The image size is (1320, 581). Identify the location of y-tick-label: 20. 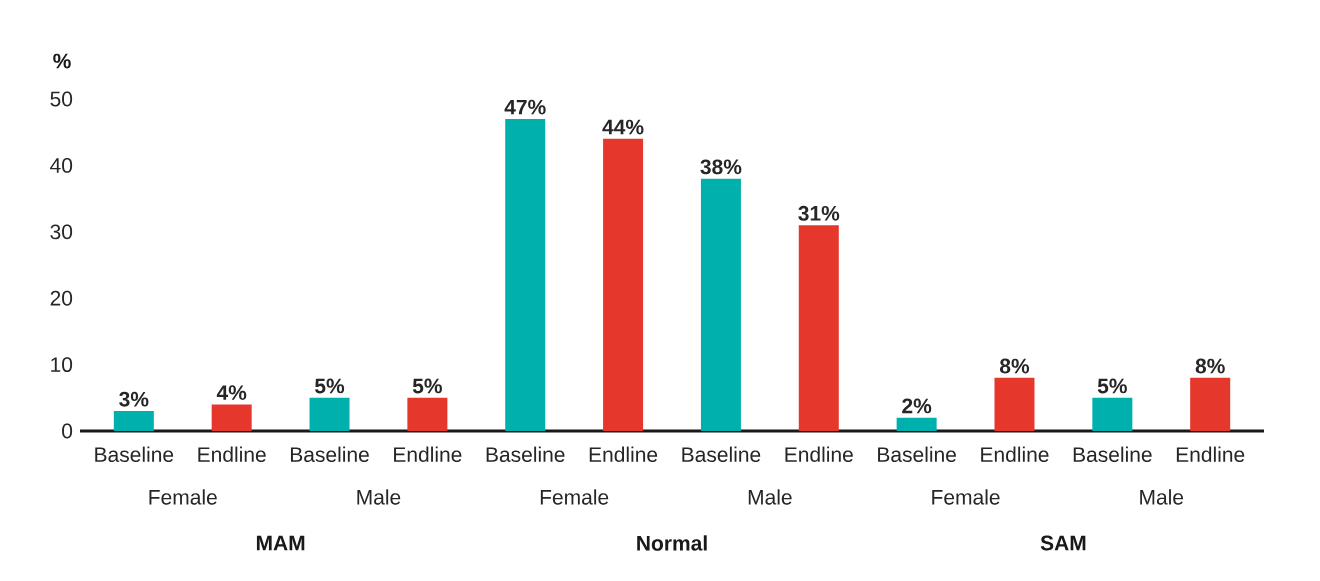
(61, 298).